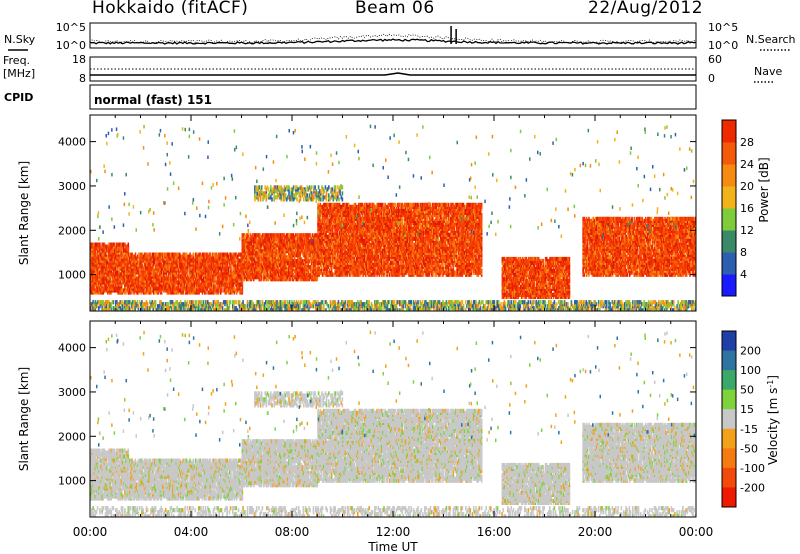  I want to click on cpid-label: CPID, so click(18, 97).